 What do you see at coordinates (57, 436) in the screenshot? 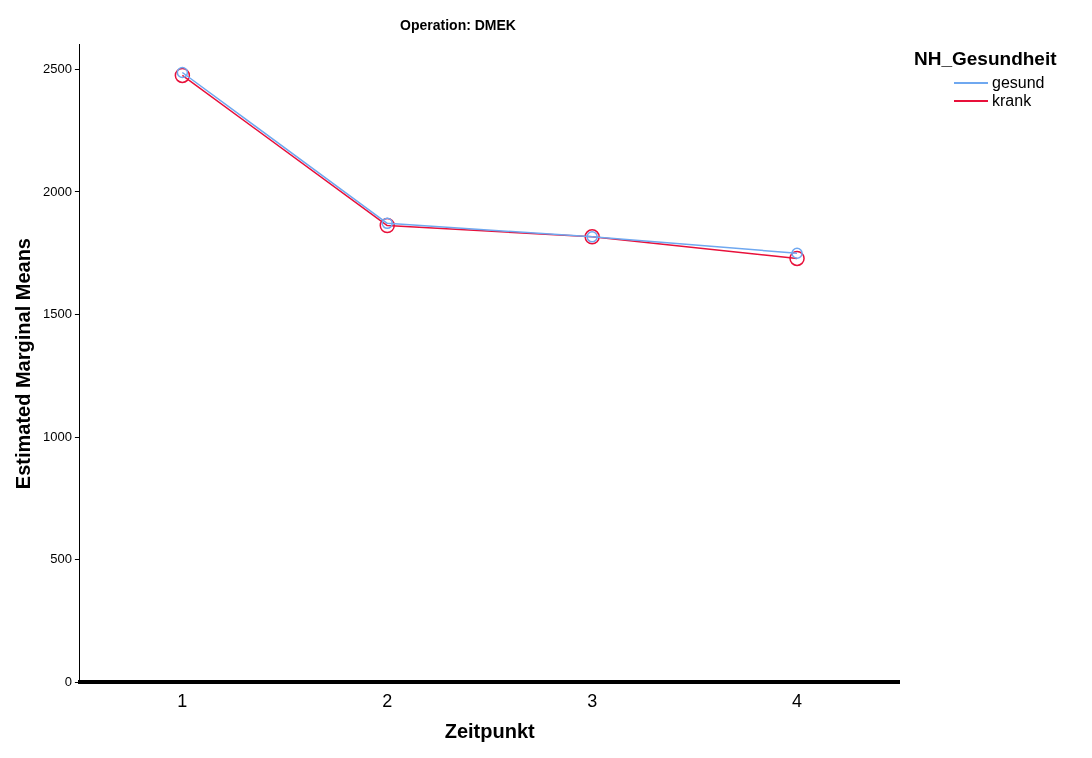
I see `y-tick-label: 1000` at bounding box center [57, 436].